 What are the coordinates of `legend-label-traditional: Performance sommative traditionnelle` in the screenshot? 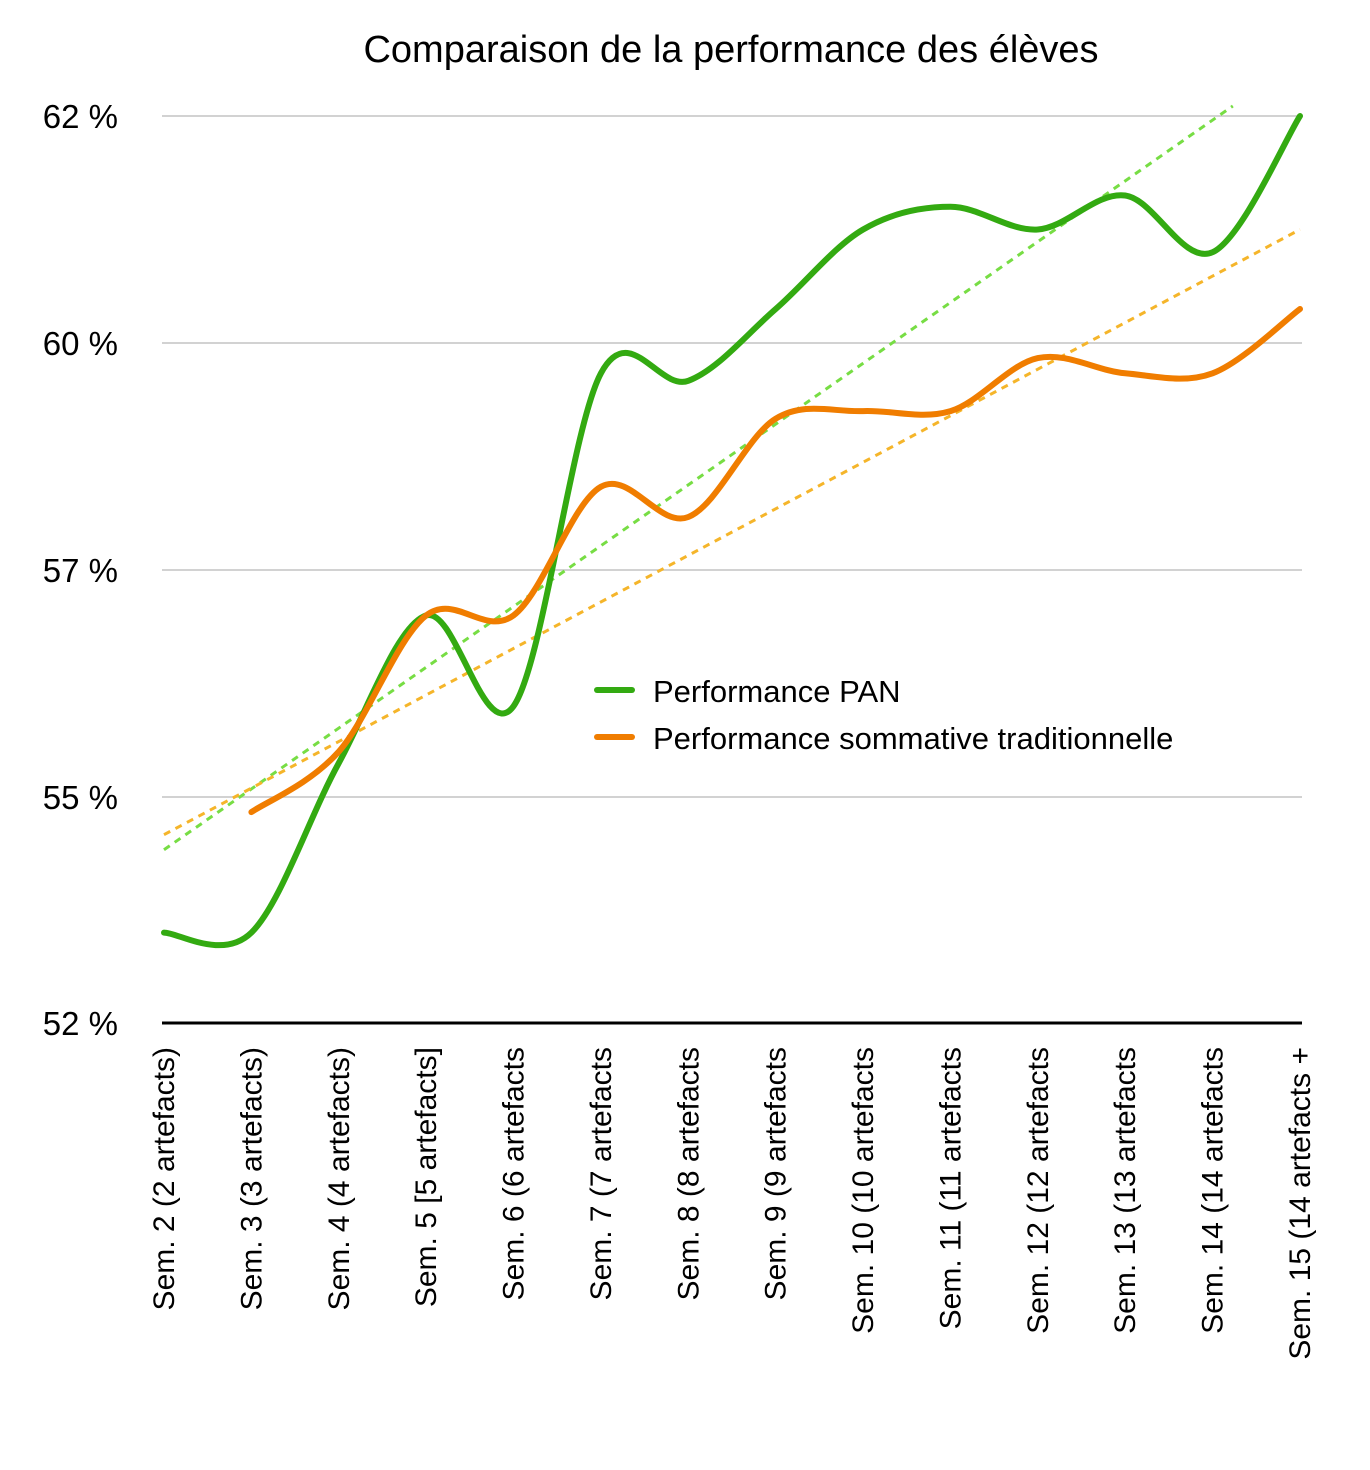 It's located at (913, 738).